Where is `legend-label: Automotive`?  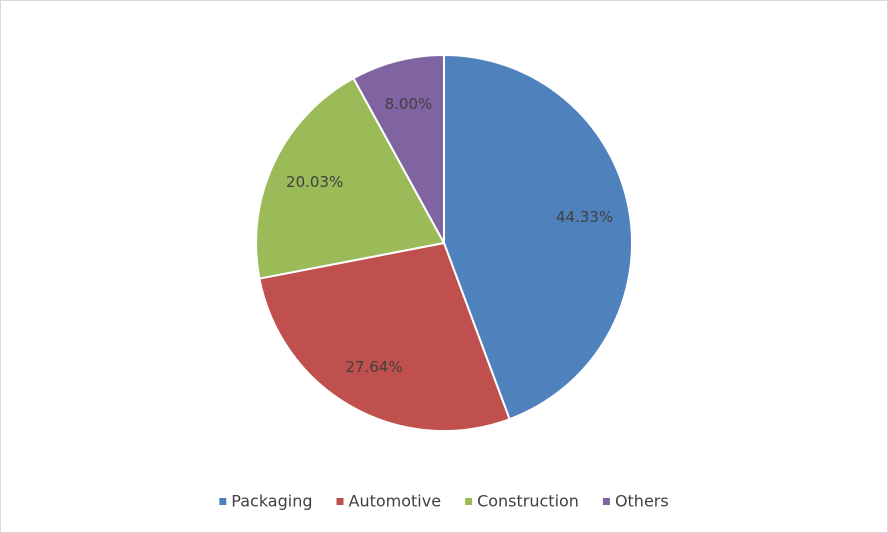
legend-label: Automotive is located at coordinates (395, 501).